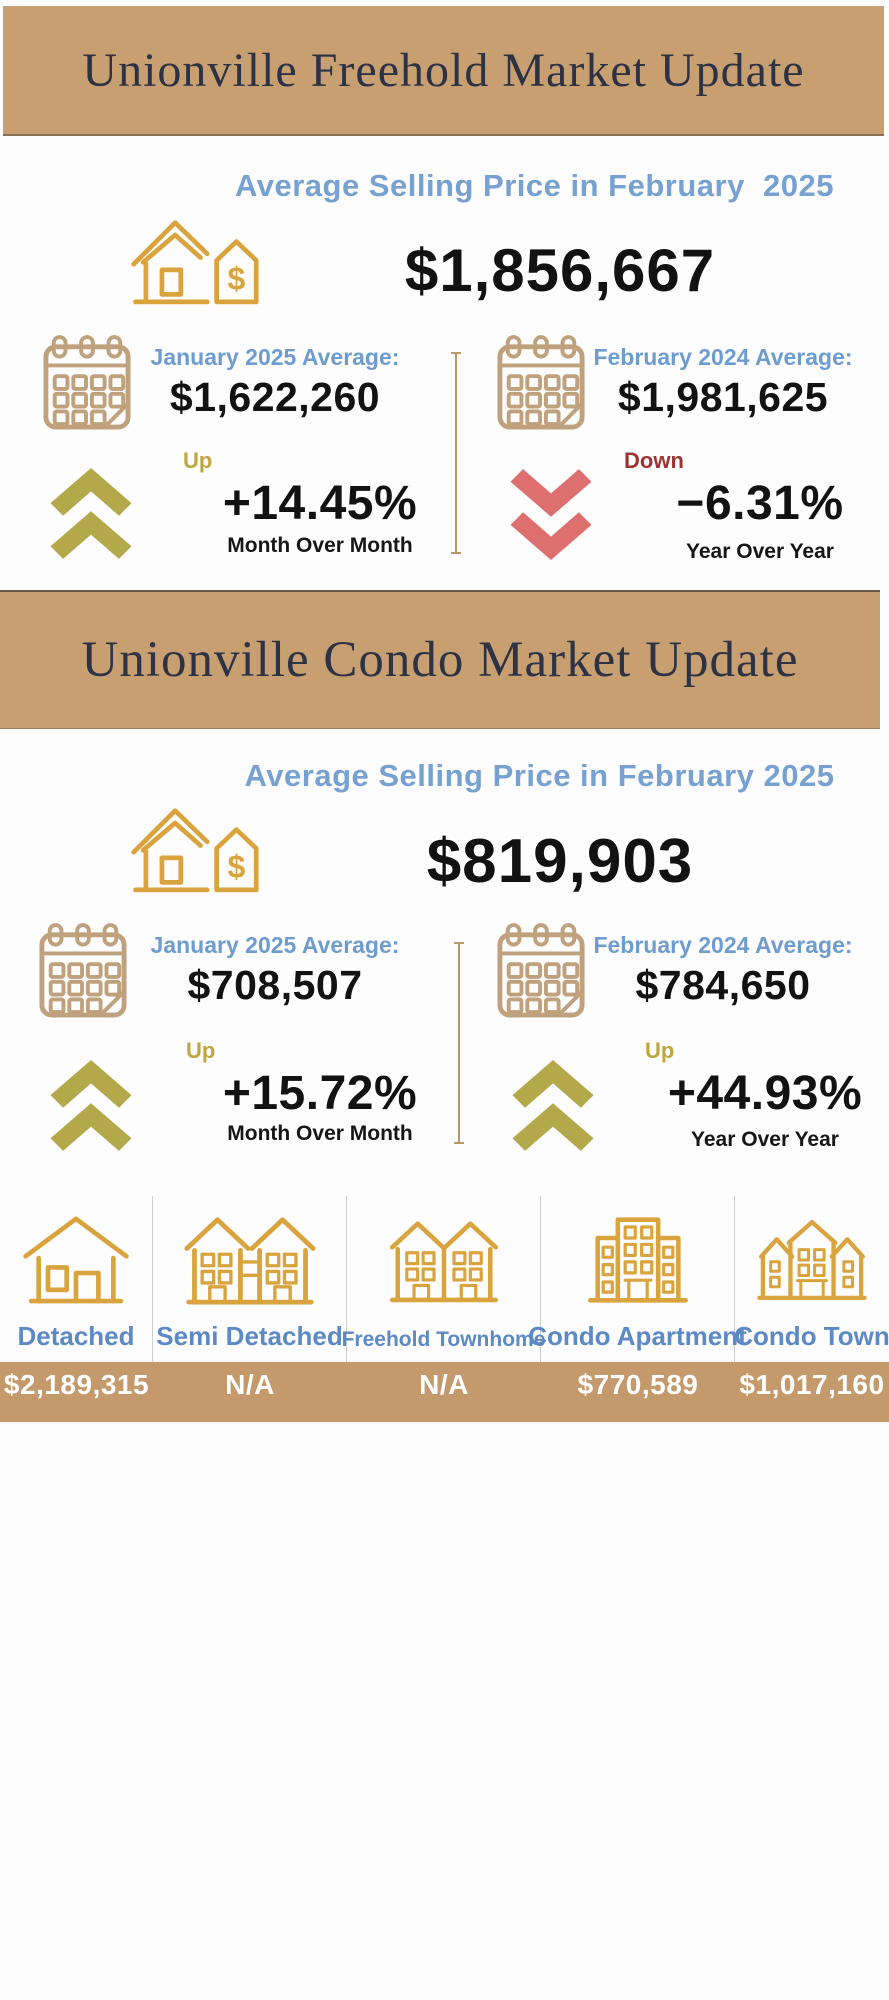  What do you see at coordinates (560, 270) in the screenshot?
I see `freehold-avg-price: $1,856,667` at bounding box center [560, 270].